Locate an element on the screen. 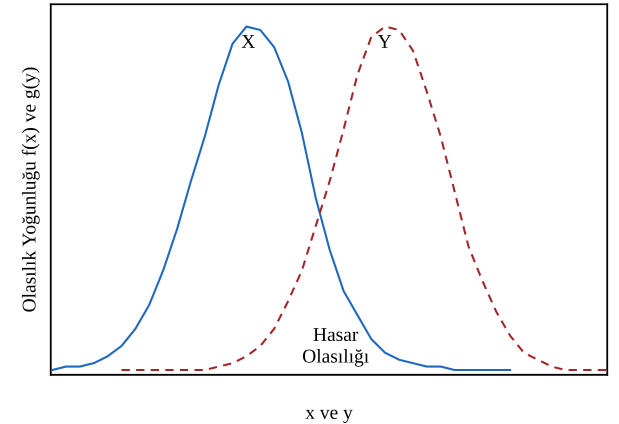 This screenshot has height=424, width=619. annotation: Hasar Olasılığı is located at coordinates (335, 347).